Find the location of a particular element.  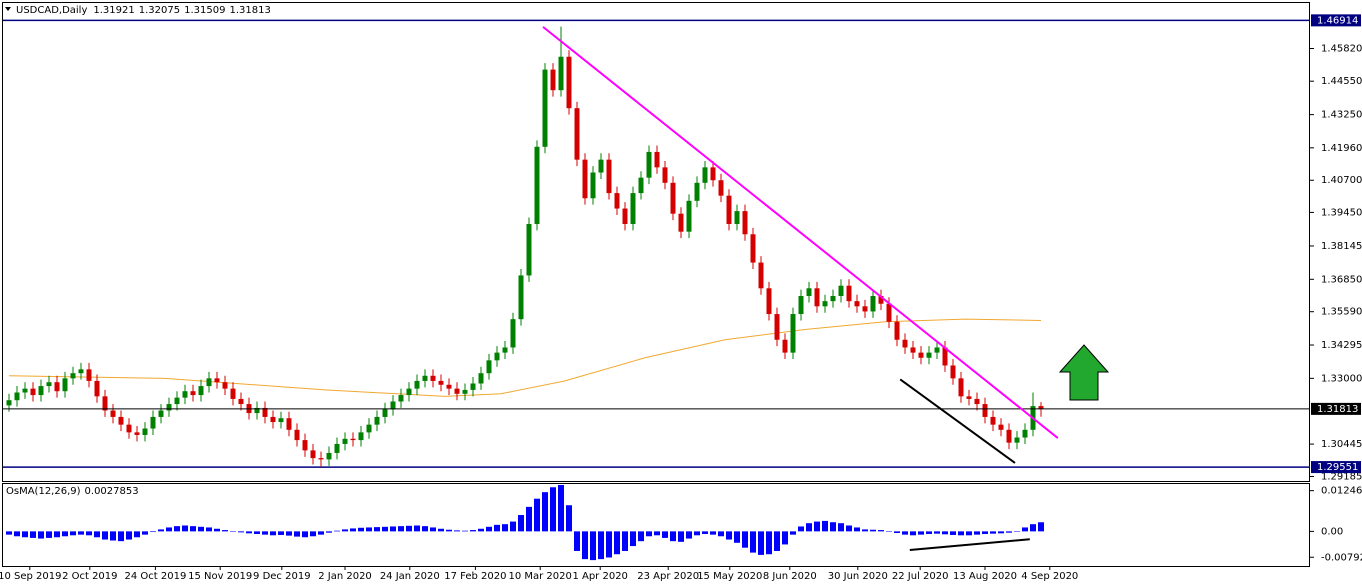

x-tick-label: 1 Apr 2020 is located at coordinates (599, 576).